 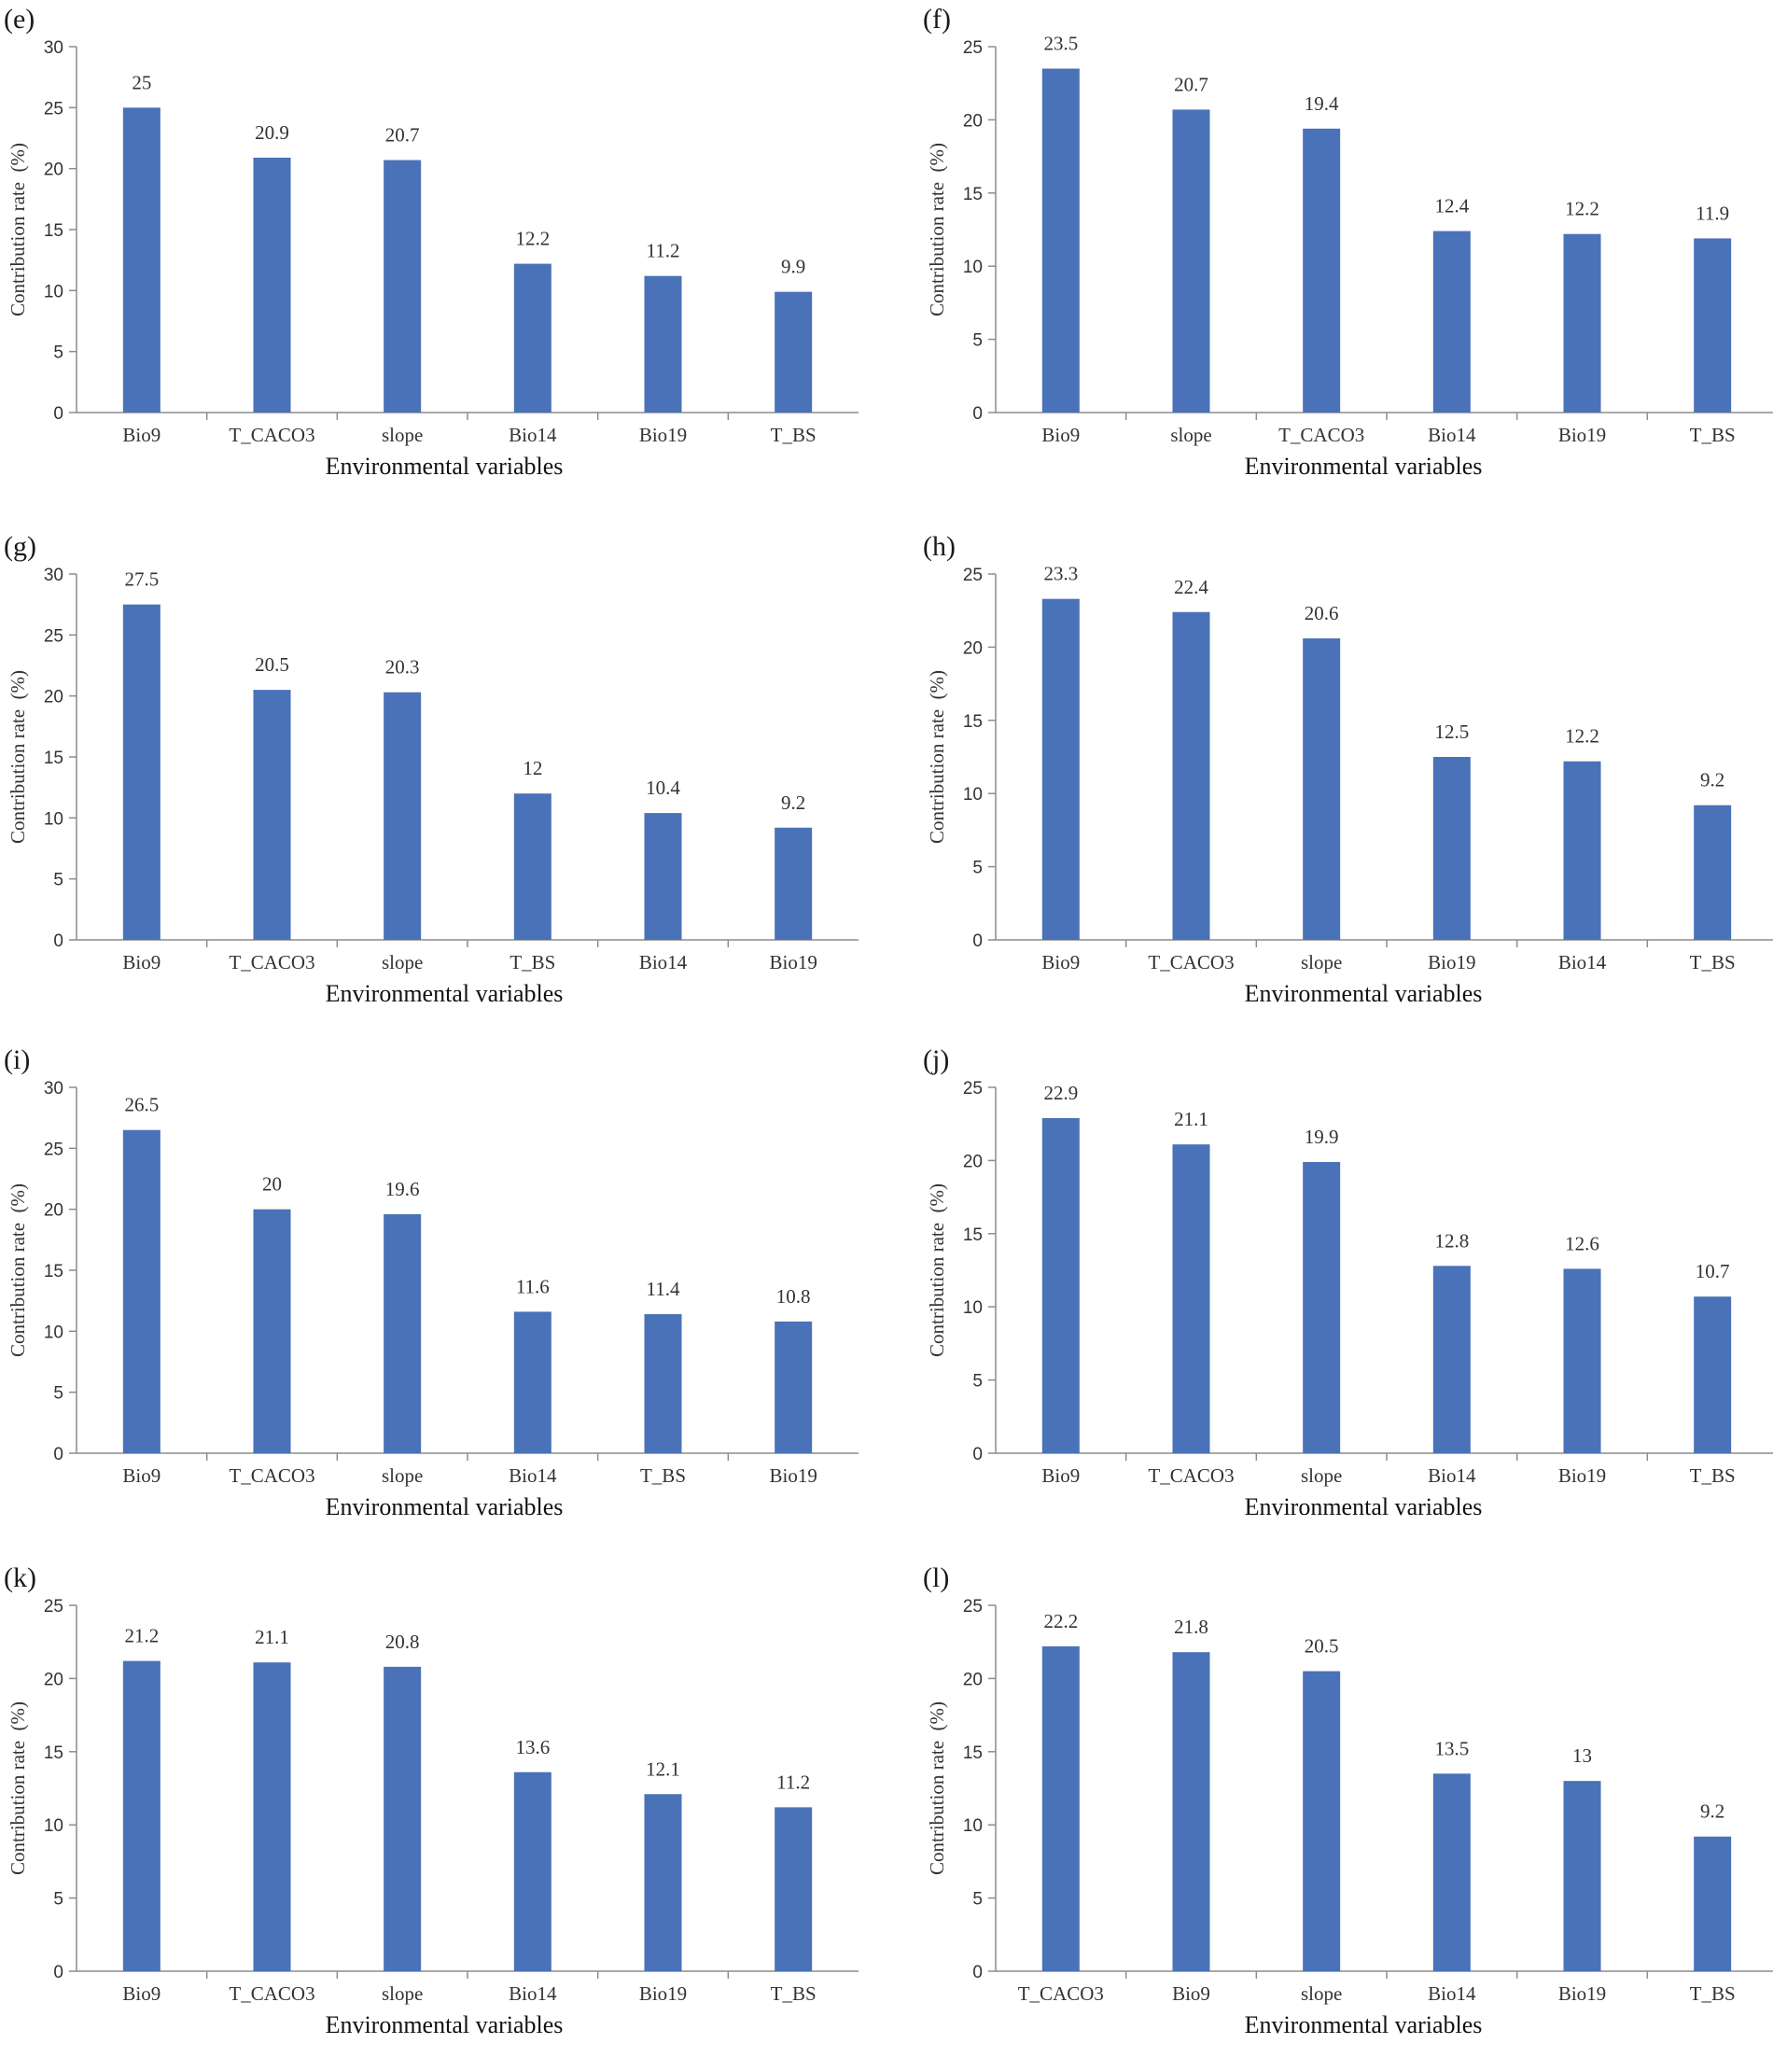 I want to click on data-label: 9.2, so click(x=1712, y=1811).